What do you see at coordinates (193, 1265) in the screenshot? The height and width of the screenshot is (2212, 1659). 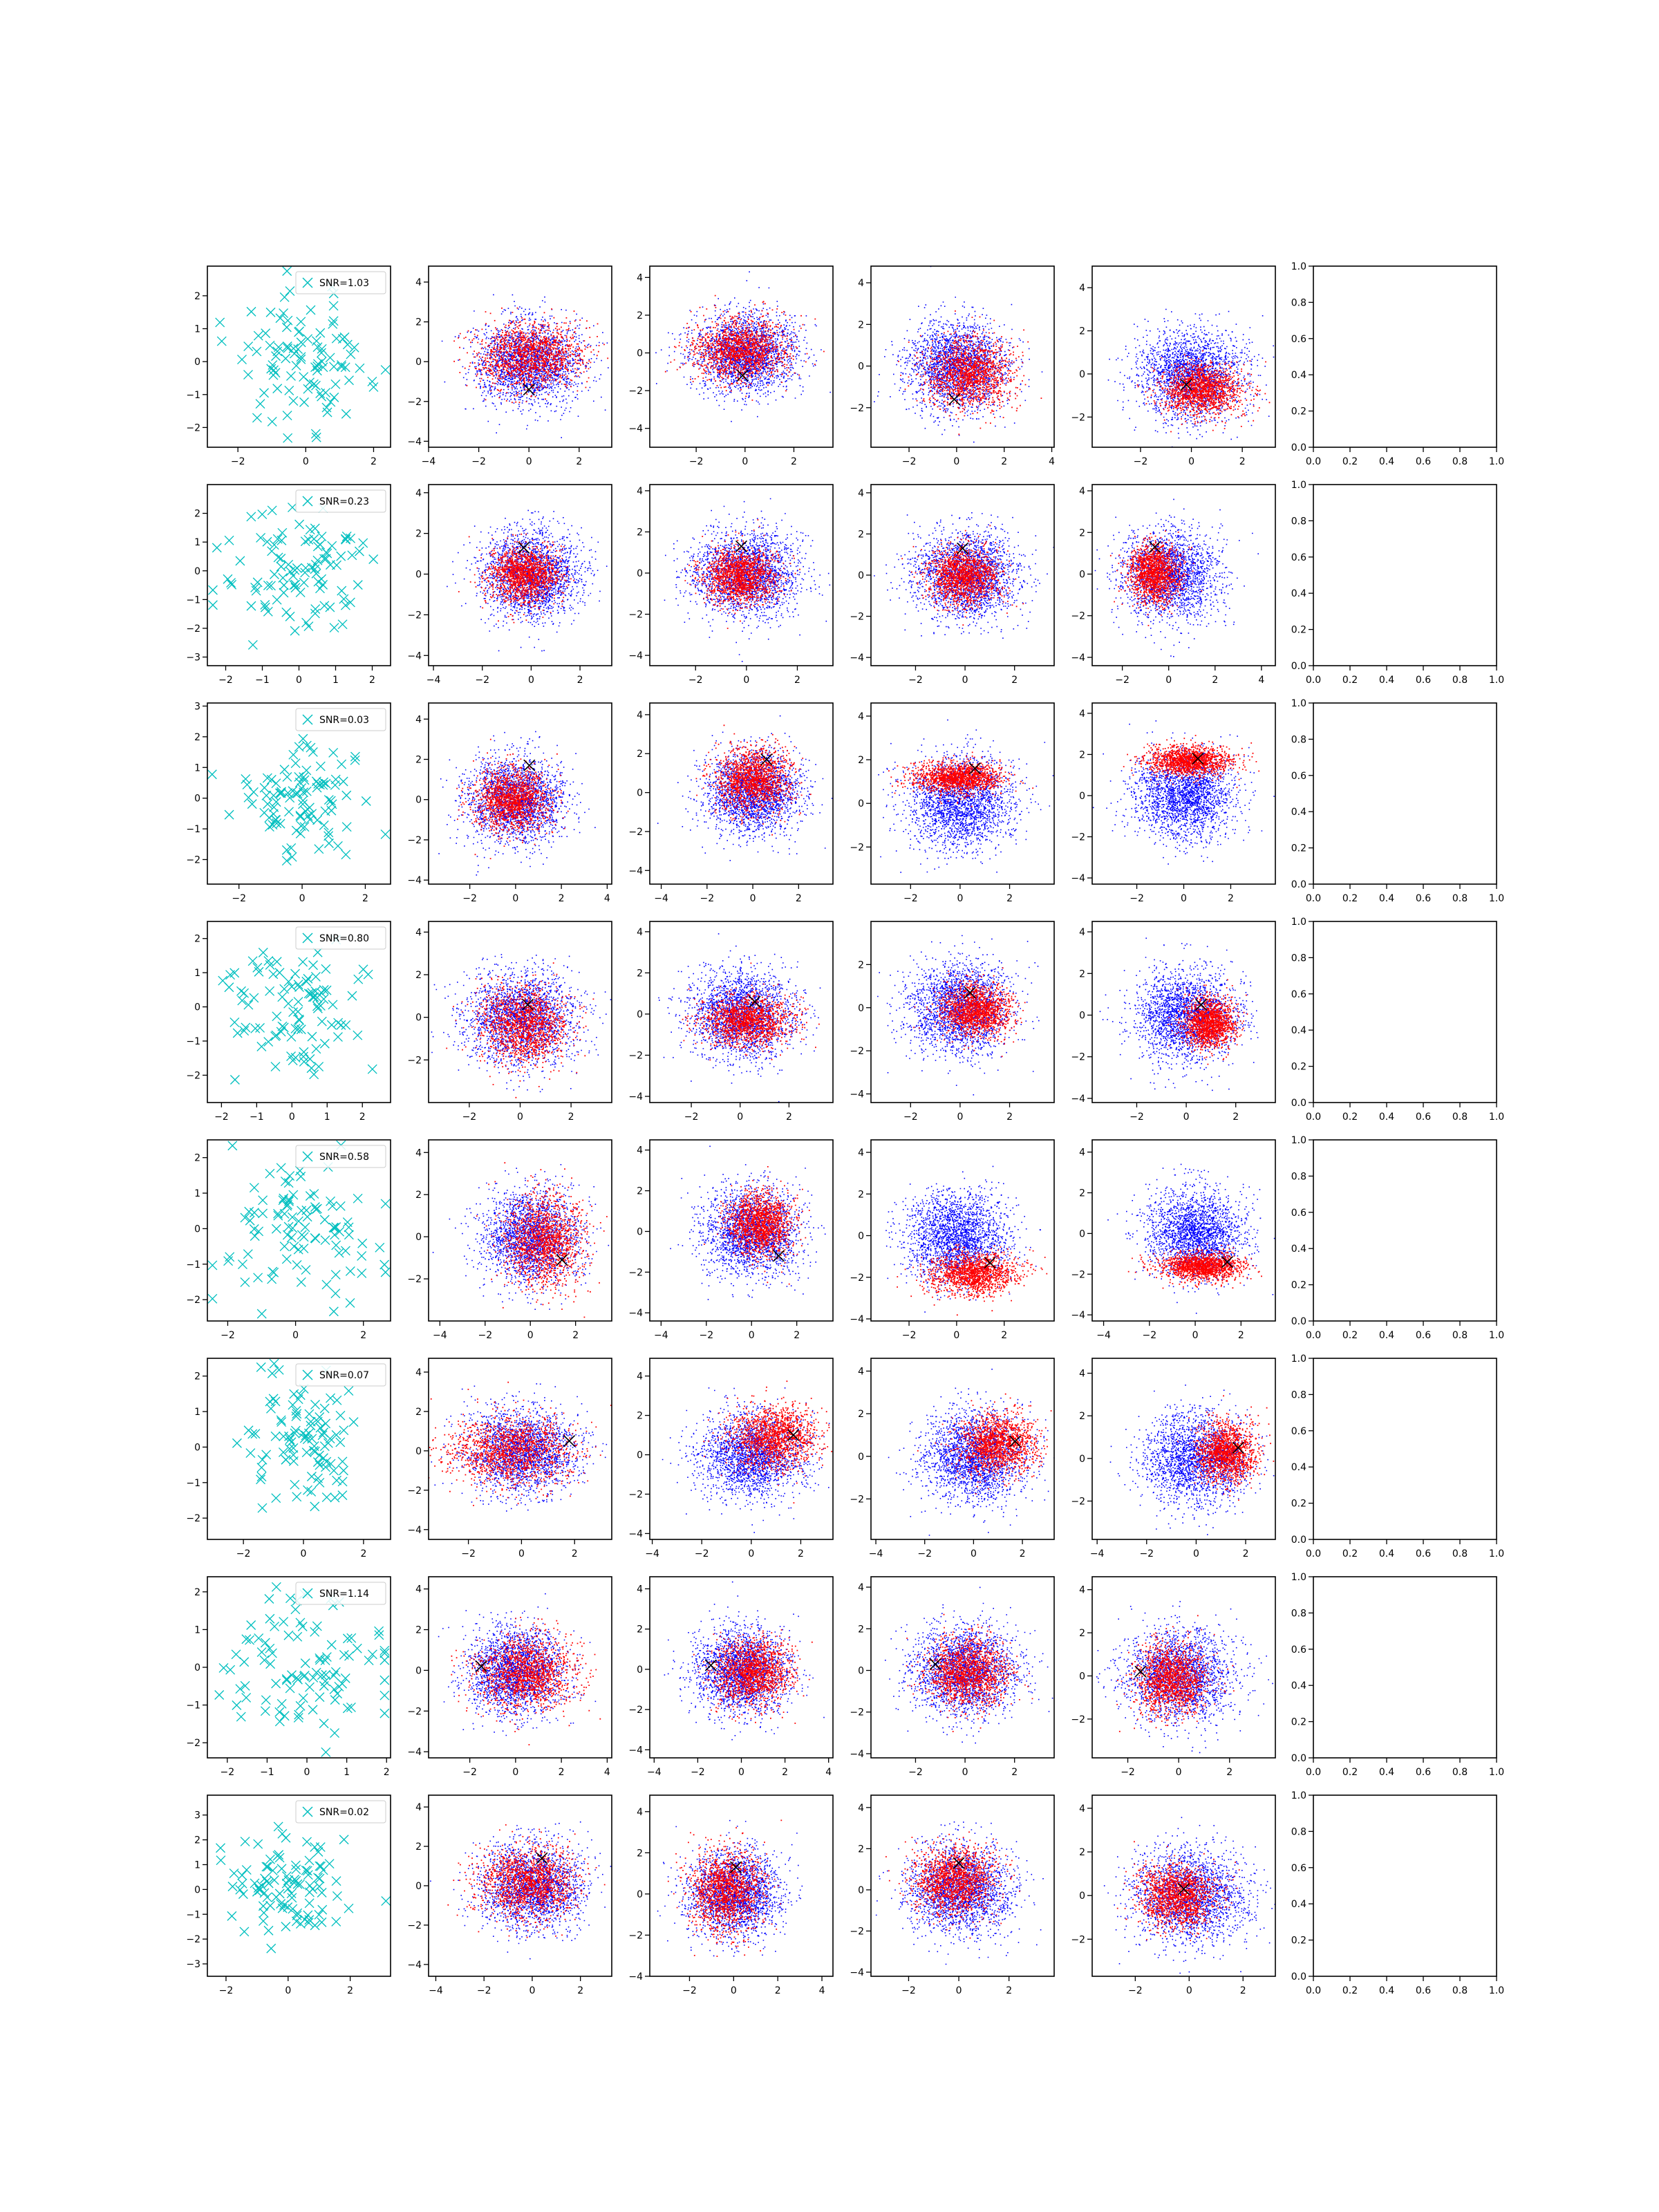 I see `y-tick-label: −1` at bounding box center [193, 1265].